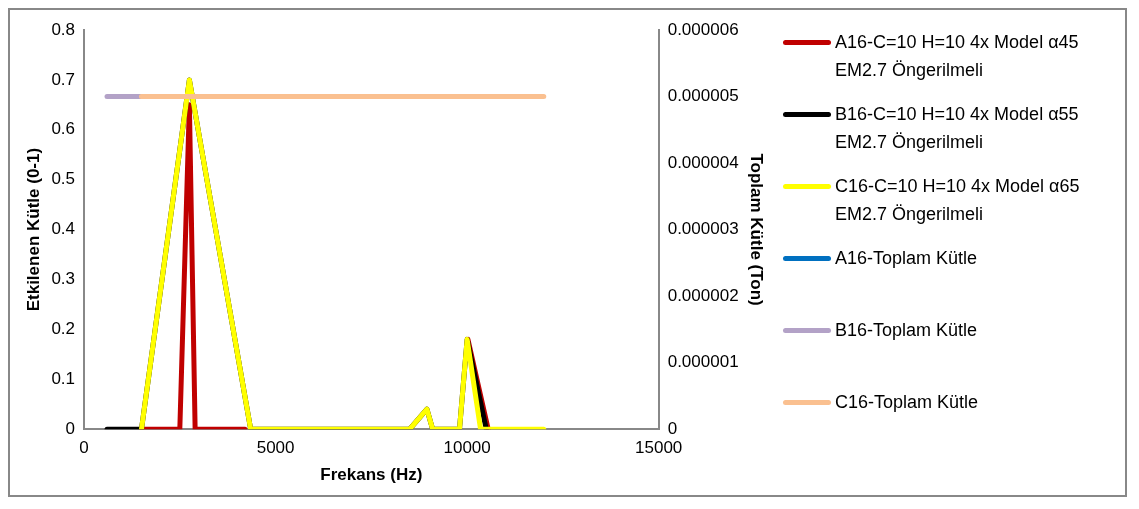 The height and width of the screenshot is (509, 1139). Describe the element at coordinates (33, 229) in the screenshot. I see `y-axis-title: Etkilenen Kütle (0-1)` at that location.